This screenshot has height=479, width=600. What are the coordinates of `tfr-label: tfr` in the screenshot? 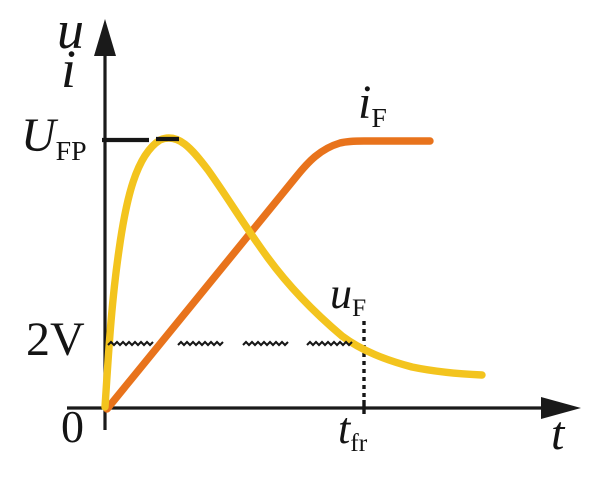 It's located at (352, 431).